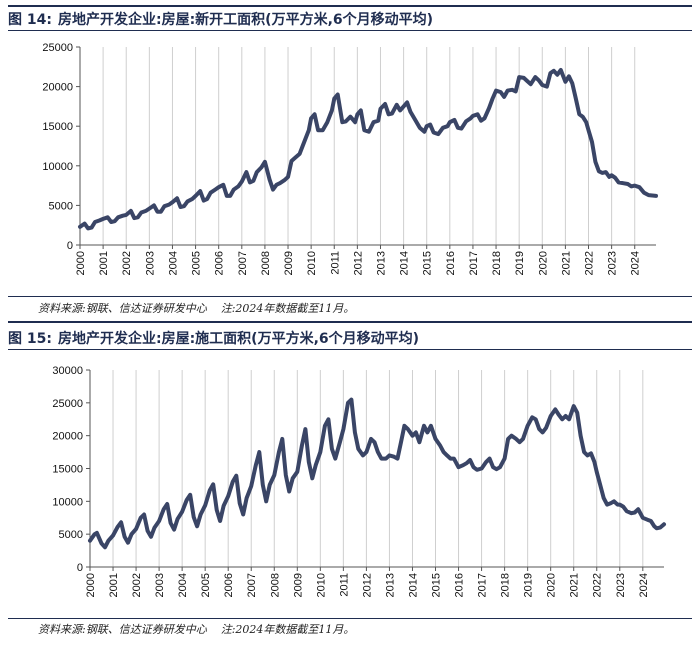 The height and width of the screenshot is (648, 700). What do you see at coordinates (350, 296) in the screenshot?
I see `figure-14-bottom-rule` at bounding box center [350, 296].